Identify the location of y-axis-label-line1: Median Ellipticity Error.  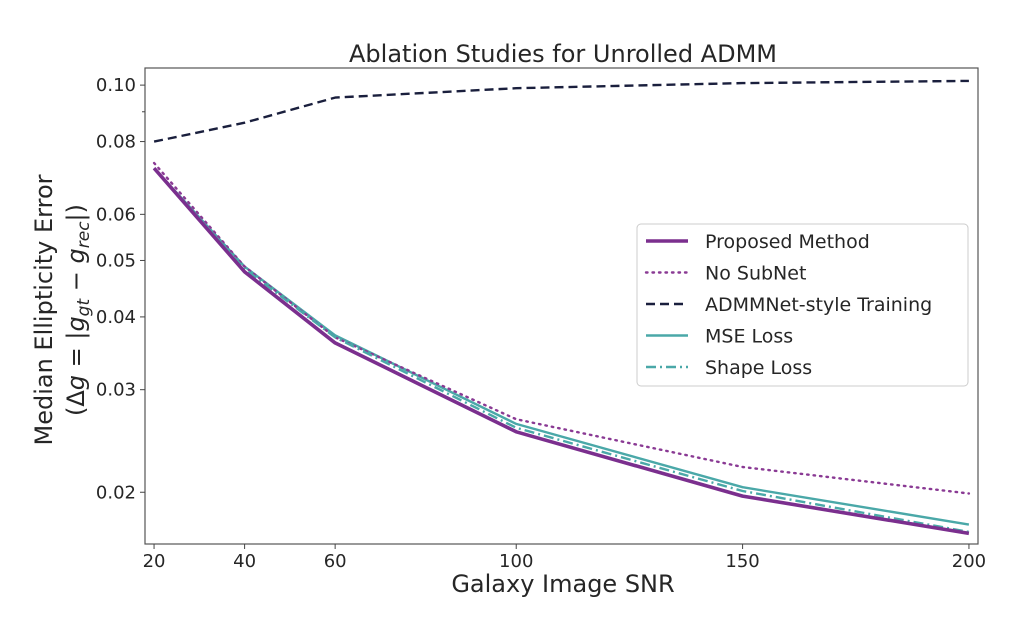
(44, 309).